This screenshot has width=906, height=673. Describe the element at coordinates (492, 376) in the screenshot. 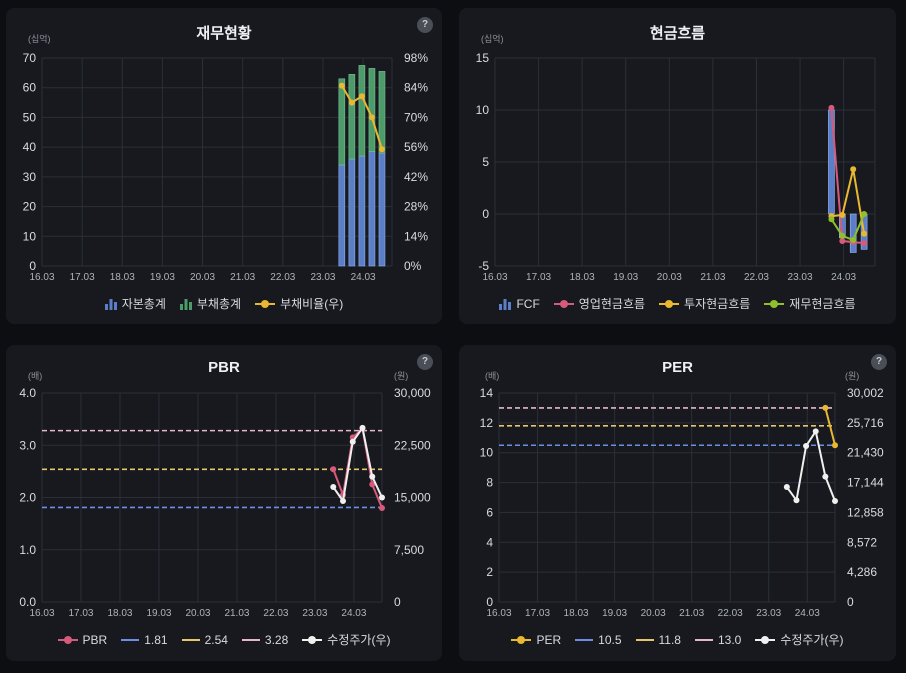

I see `y-axis-unit: (배)` at that location.